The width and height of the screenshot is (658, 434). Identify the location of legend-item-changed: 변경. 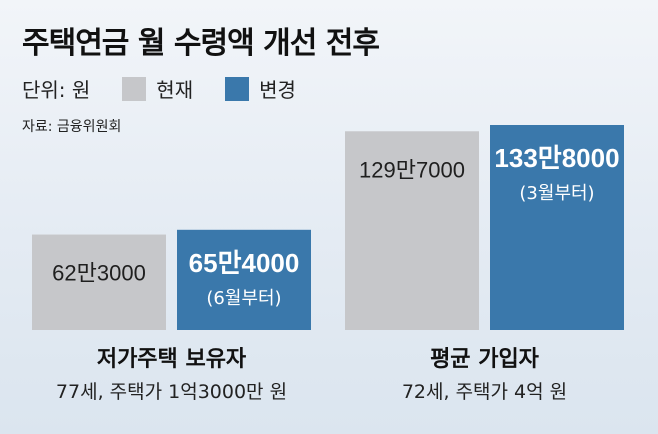
(260, 88).